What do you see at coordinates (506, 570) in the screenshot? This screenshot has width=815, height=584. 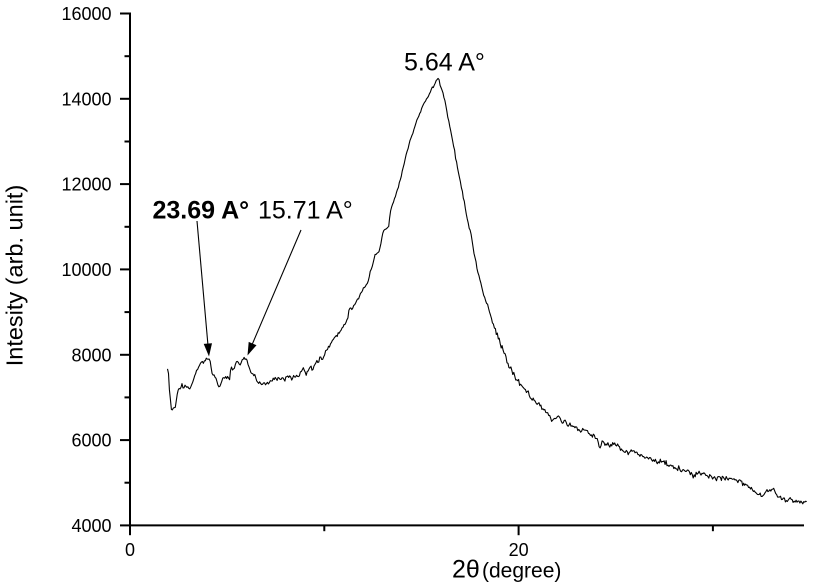 I see `svg-text:2θ(degree): 2θ (degree)` at bounding box center [506, 570].